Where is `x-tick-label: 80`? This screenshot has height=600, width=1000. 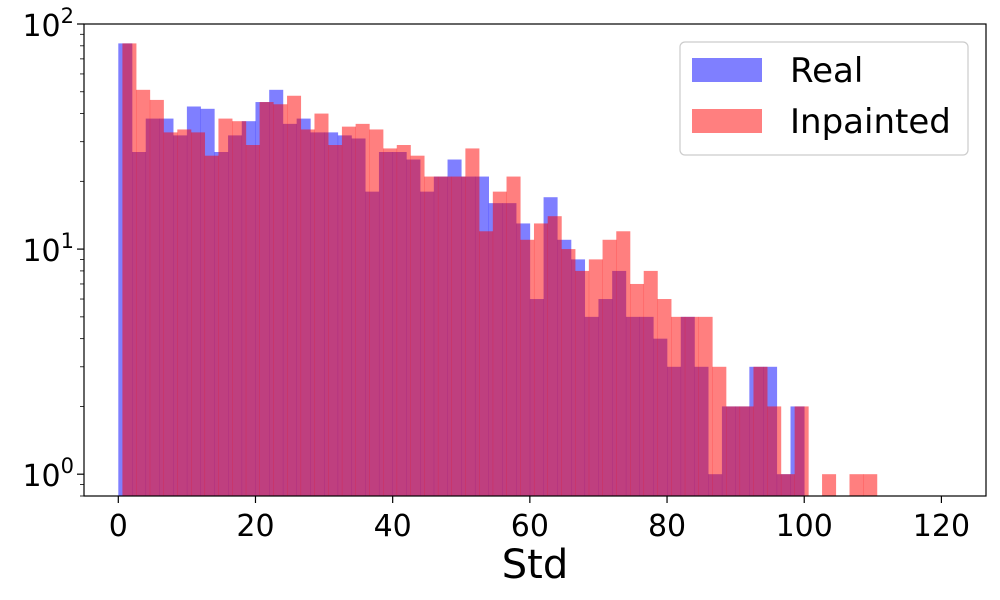 x-tick-label: 80 is located at coordinates (667, 526).